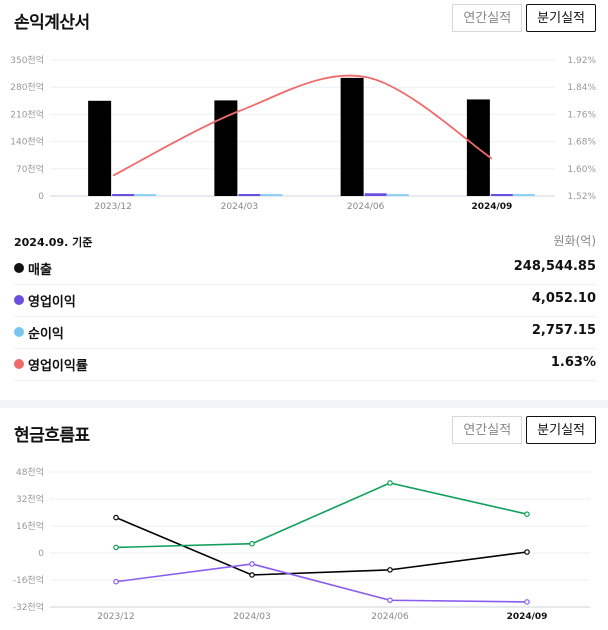 This screenshot has width=608, height=630. I want to click on income-statement-title: 손익계산서, so click(52, 23).